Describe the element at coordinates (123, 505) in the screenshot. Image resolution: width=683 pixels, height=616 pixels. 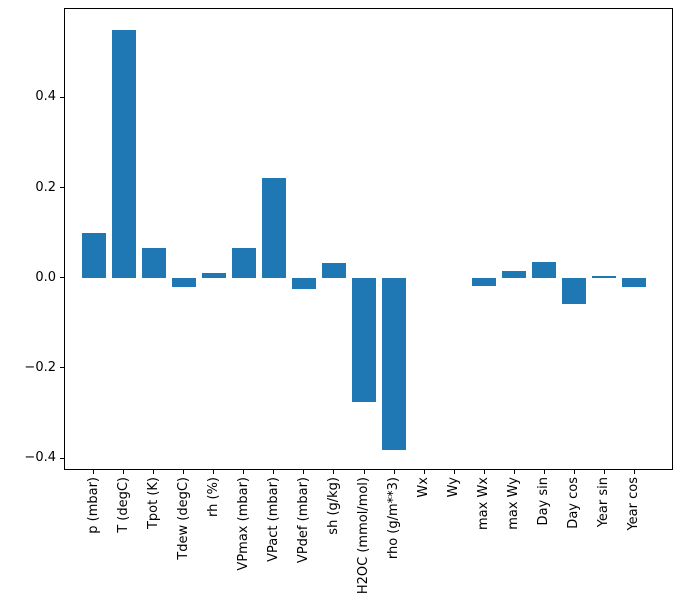
I see `x-axis-tick-label: T (degC)` at that location.